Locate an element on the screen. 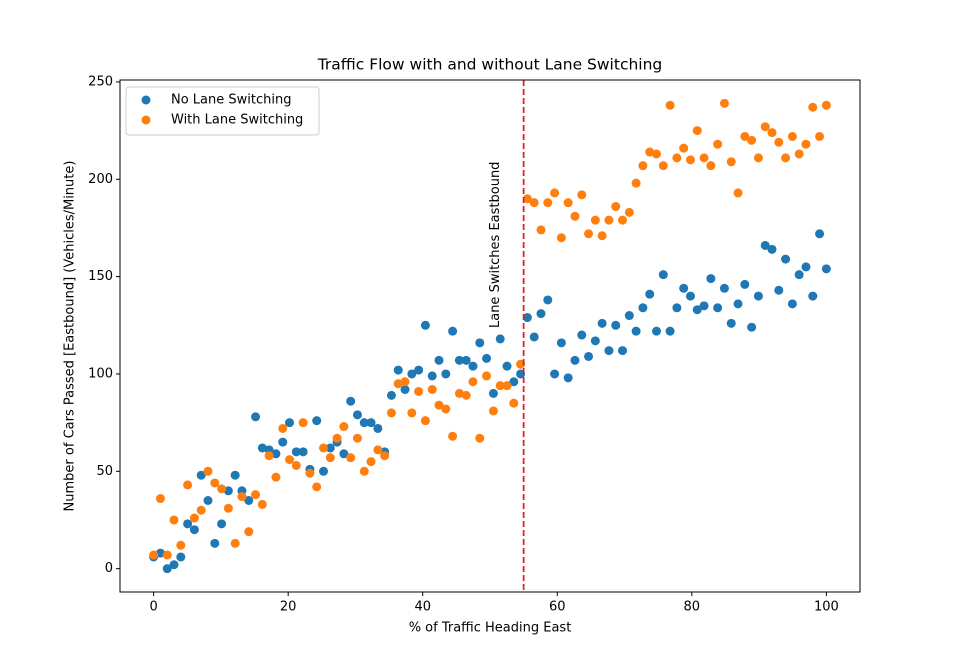 Image resolution: width=956 pixels, height=665 pixels. y-tick-label: 200 is located at coordinates (100, 179).